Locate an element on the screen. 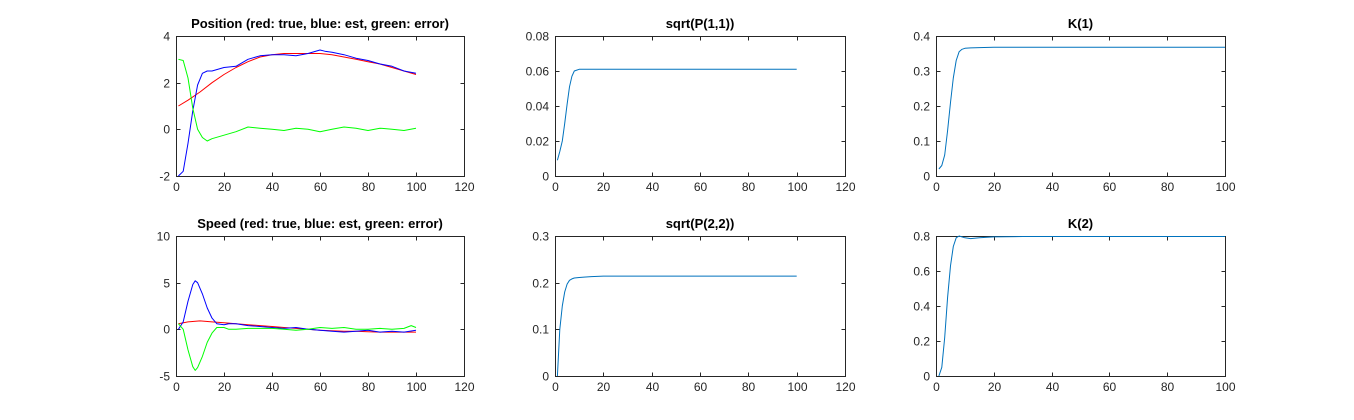  subplot-5: K(2) 0 20 40 60 80 100 0 0.2 0.4 0.6 0.8 is located at coordinates (1074, 305).